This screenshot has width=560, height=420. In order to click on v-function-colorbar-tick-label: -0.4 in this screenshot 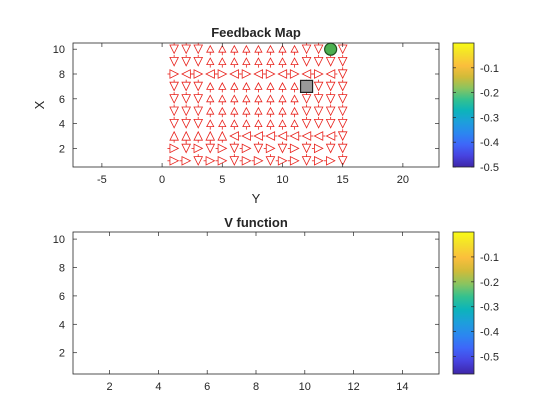, I will do `click(489, 333)`.